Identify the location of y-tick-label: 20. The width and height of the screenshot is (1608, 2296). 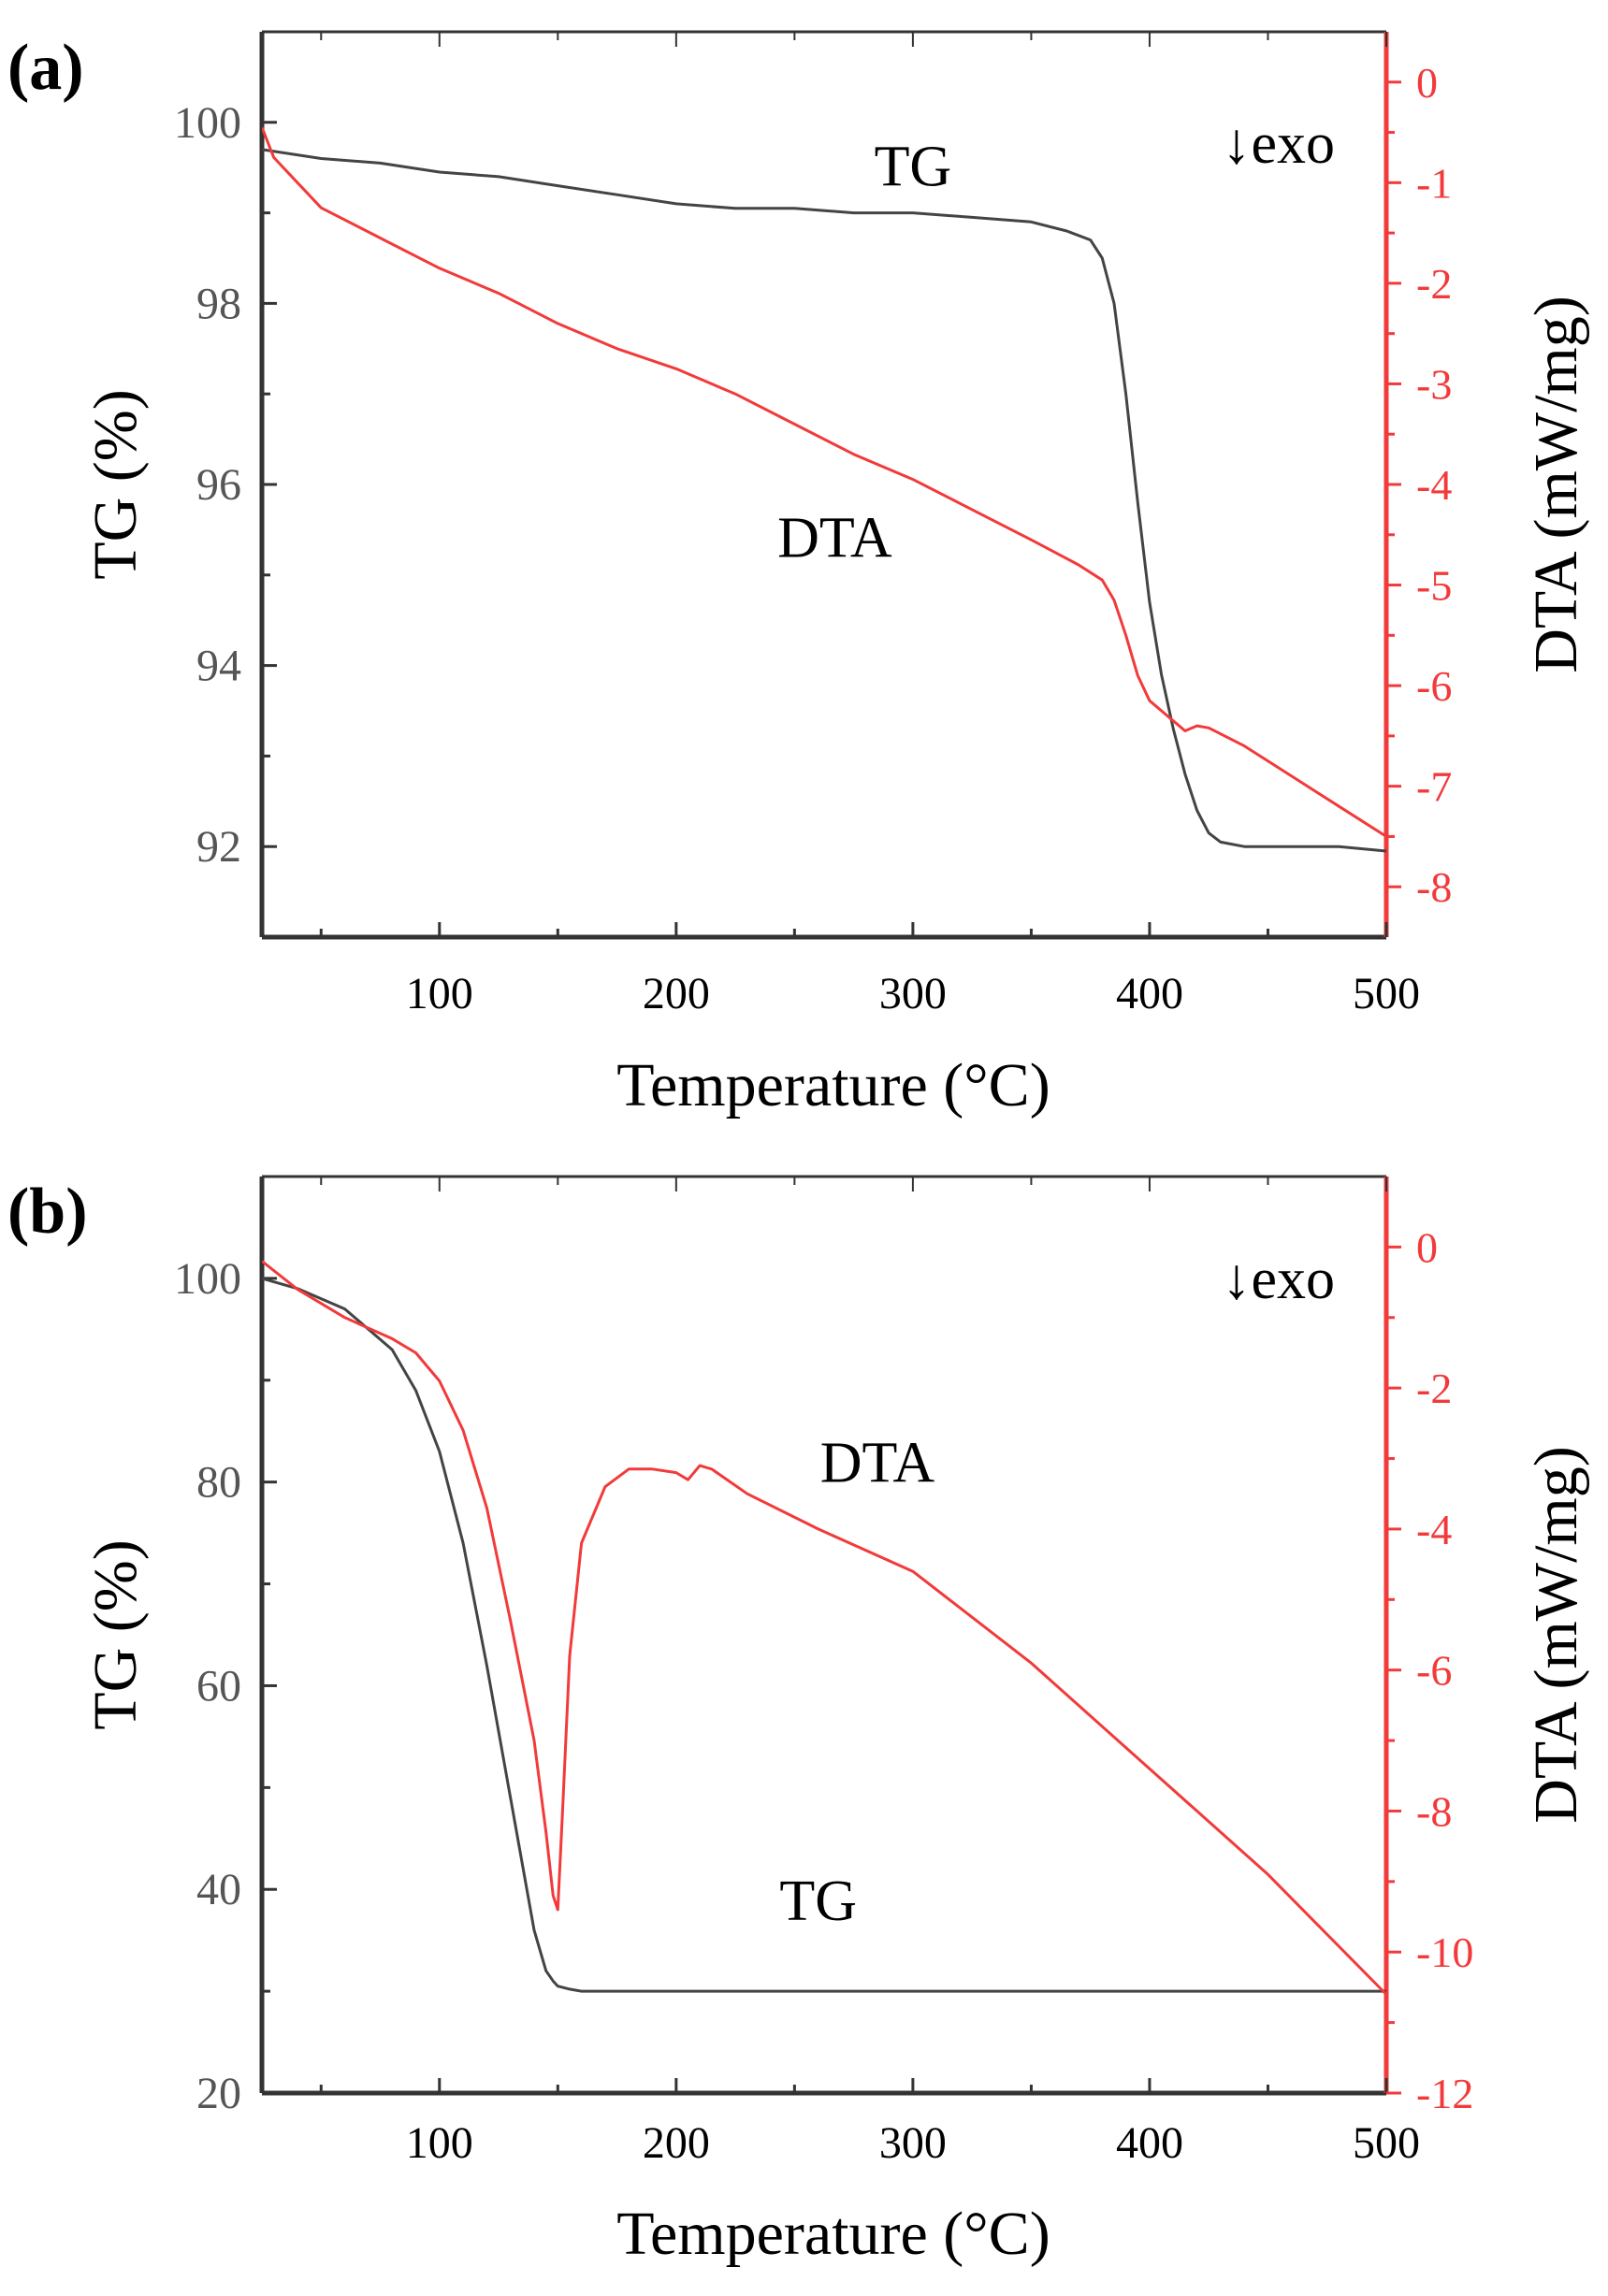
(218, 2093).